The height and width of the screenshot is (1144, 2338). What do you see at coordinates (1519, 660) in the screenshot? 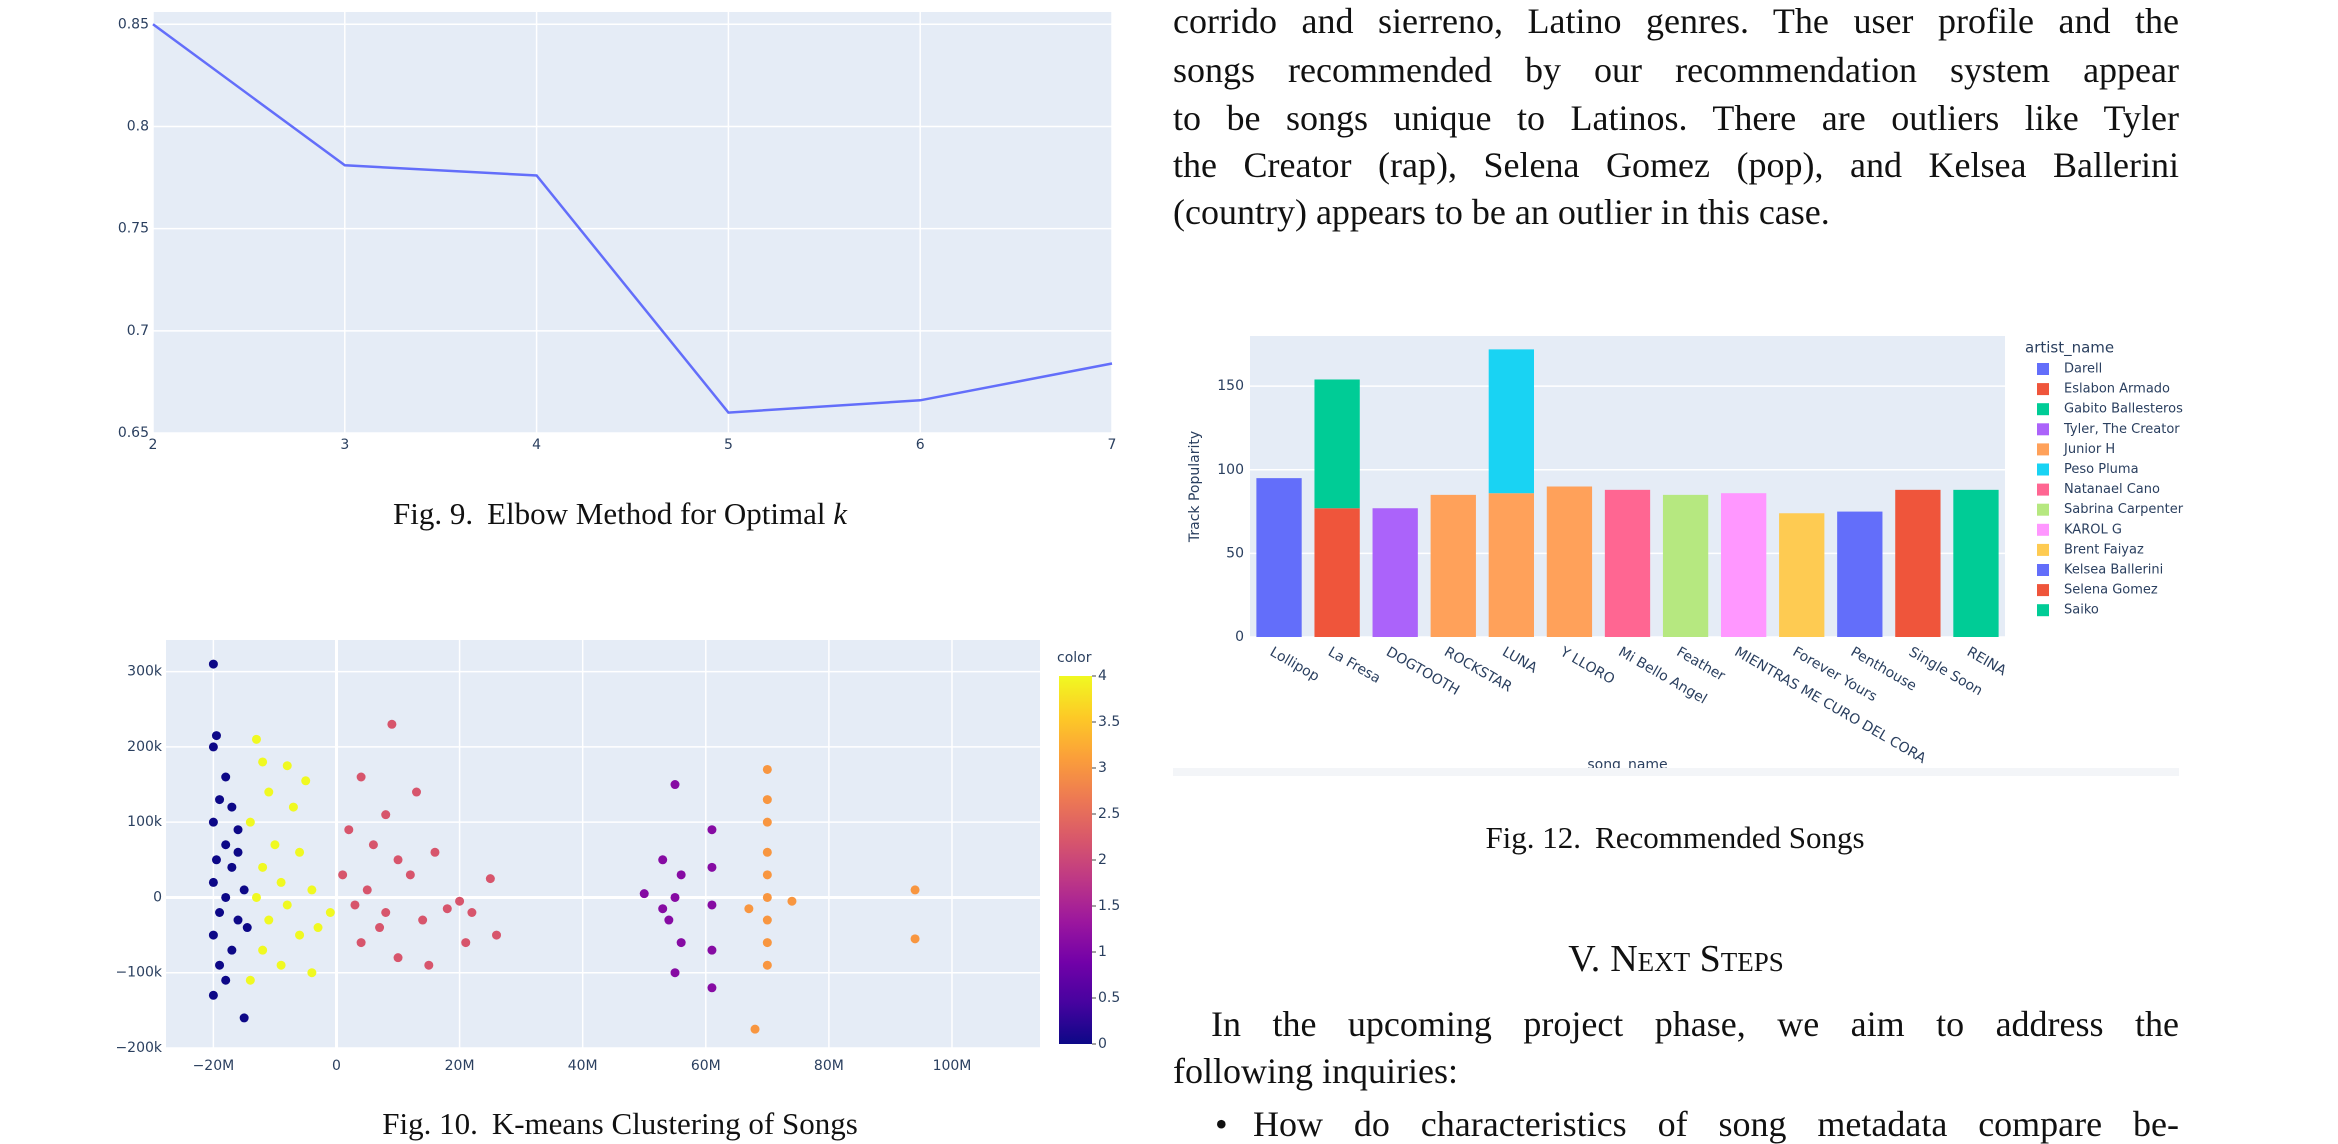
I see `x-tick-label: LUNA` at bounding box center [1519, 660].